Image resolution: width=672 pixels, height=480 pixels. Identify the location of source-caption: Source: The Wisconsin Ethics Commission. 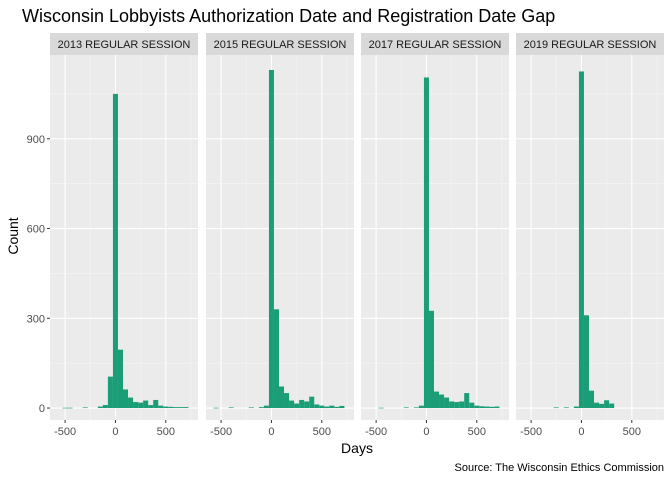
(559, 468).